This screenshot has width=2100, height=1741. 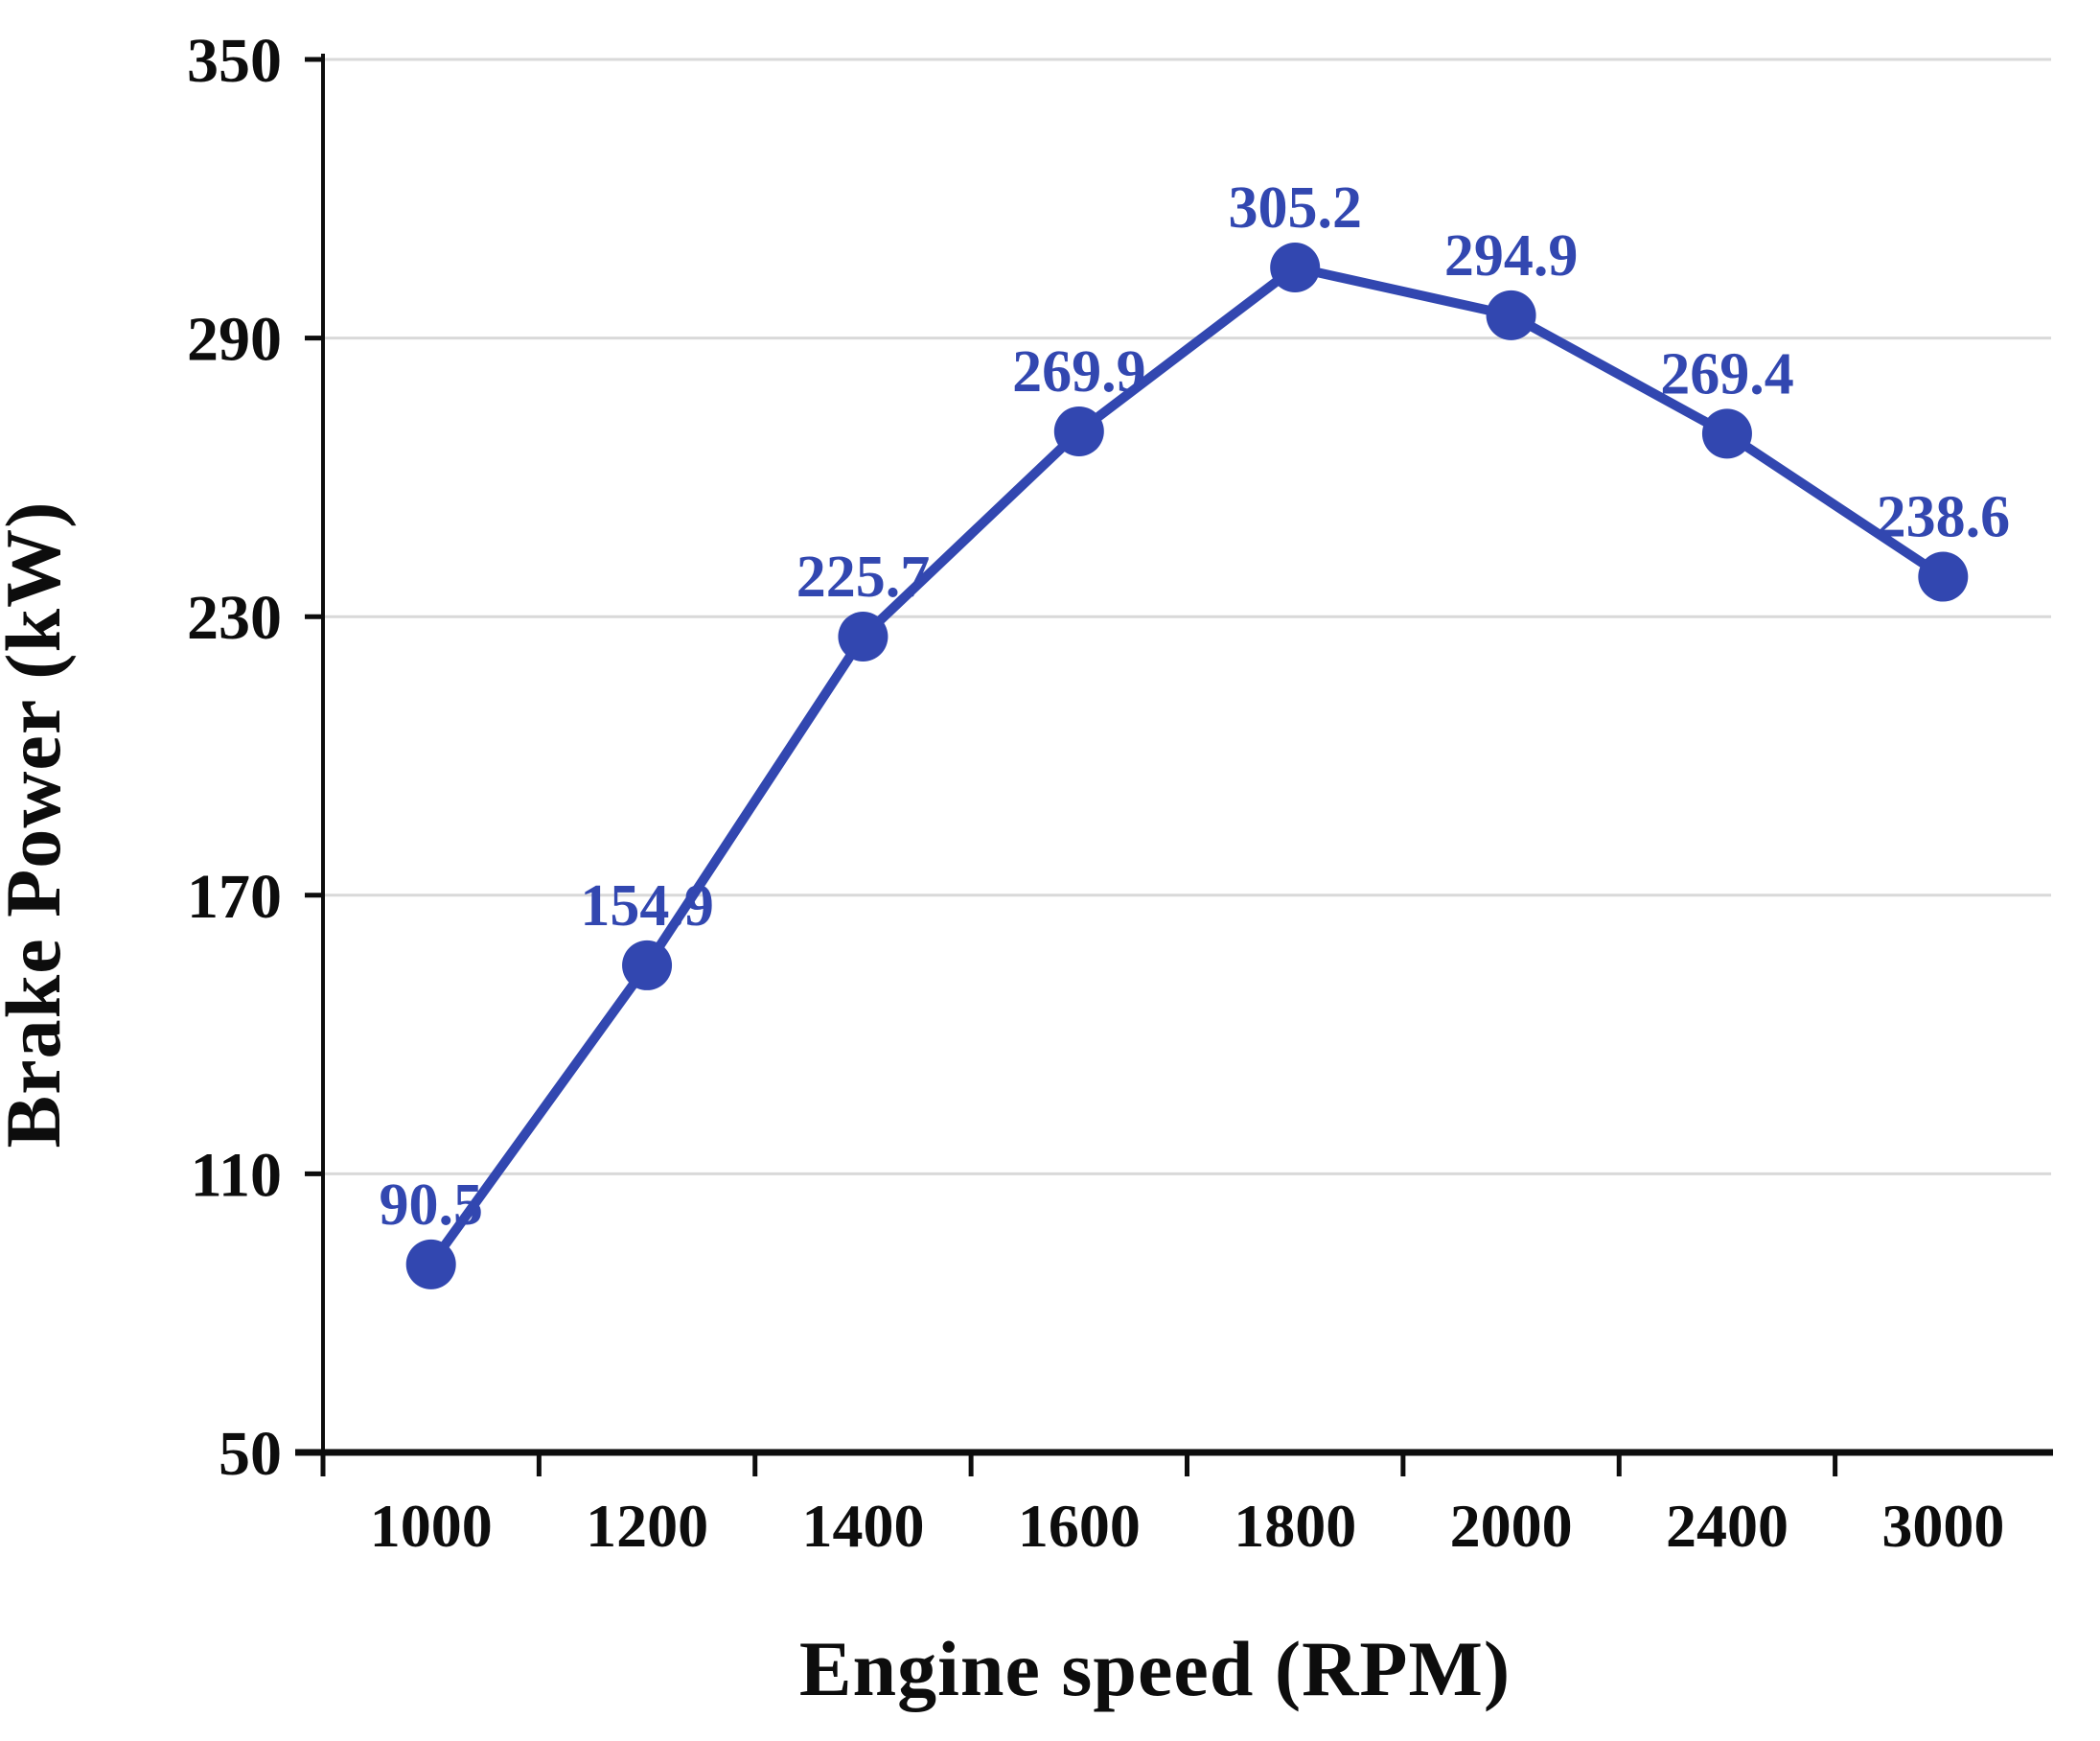 I want to click on data-point-label: 238.6, so click(x=1944, y=517).